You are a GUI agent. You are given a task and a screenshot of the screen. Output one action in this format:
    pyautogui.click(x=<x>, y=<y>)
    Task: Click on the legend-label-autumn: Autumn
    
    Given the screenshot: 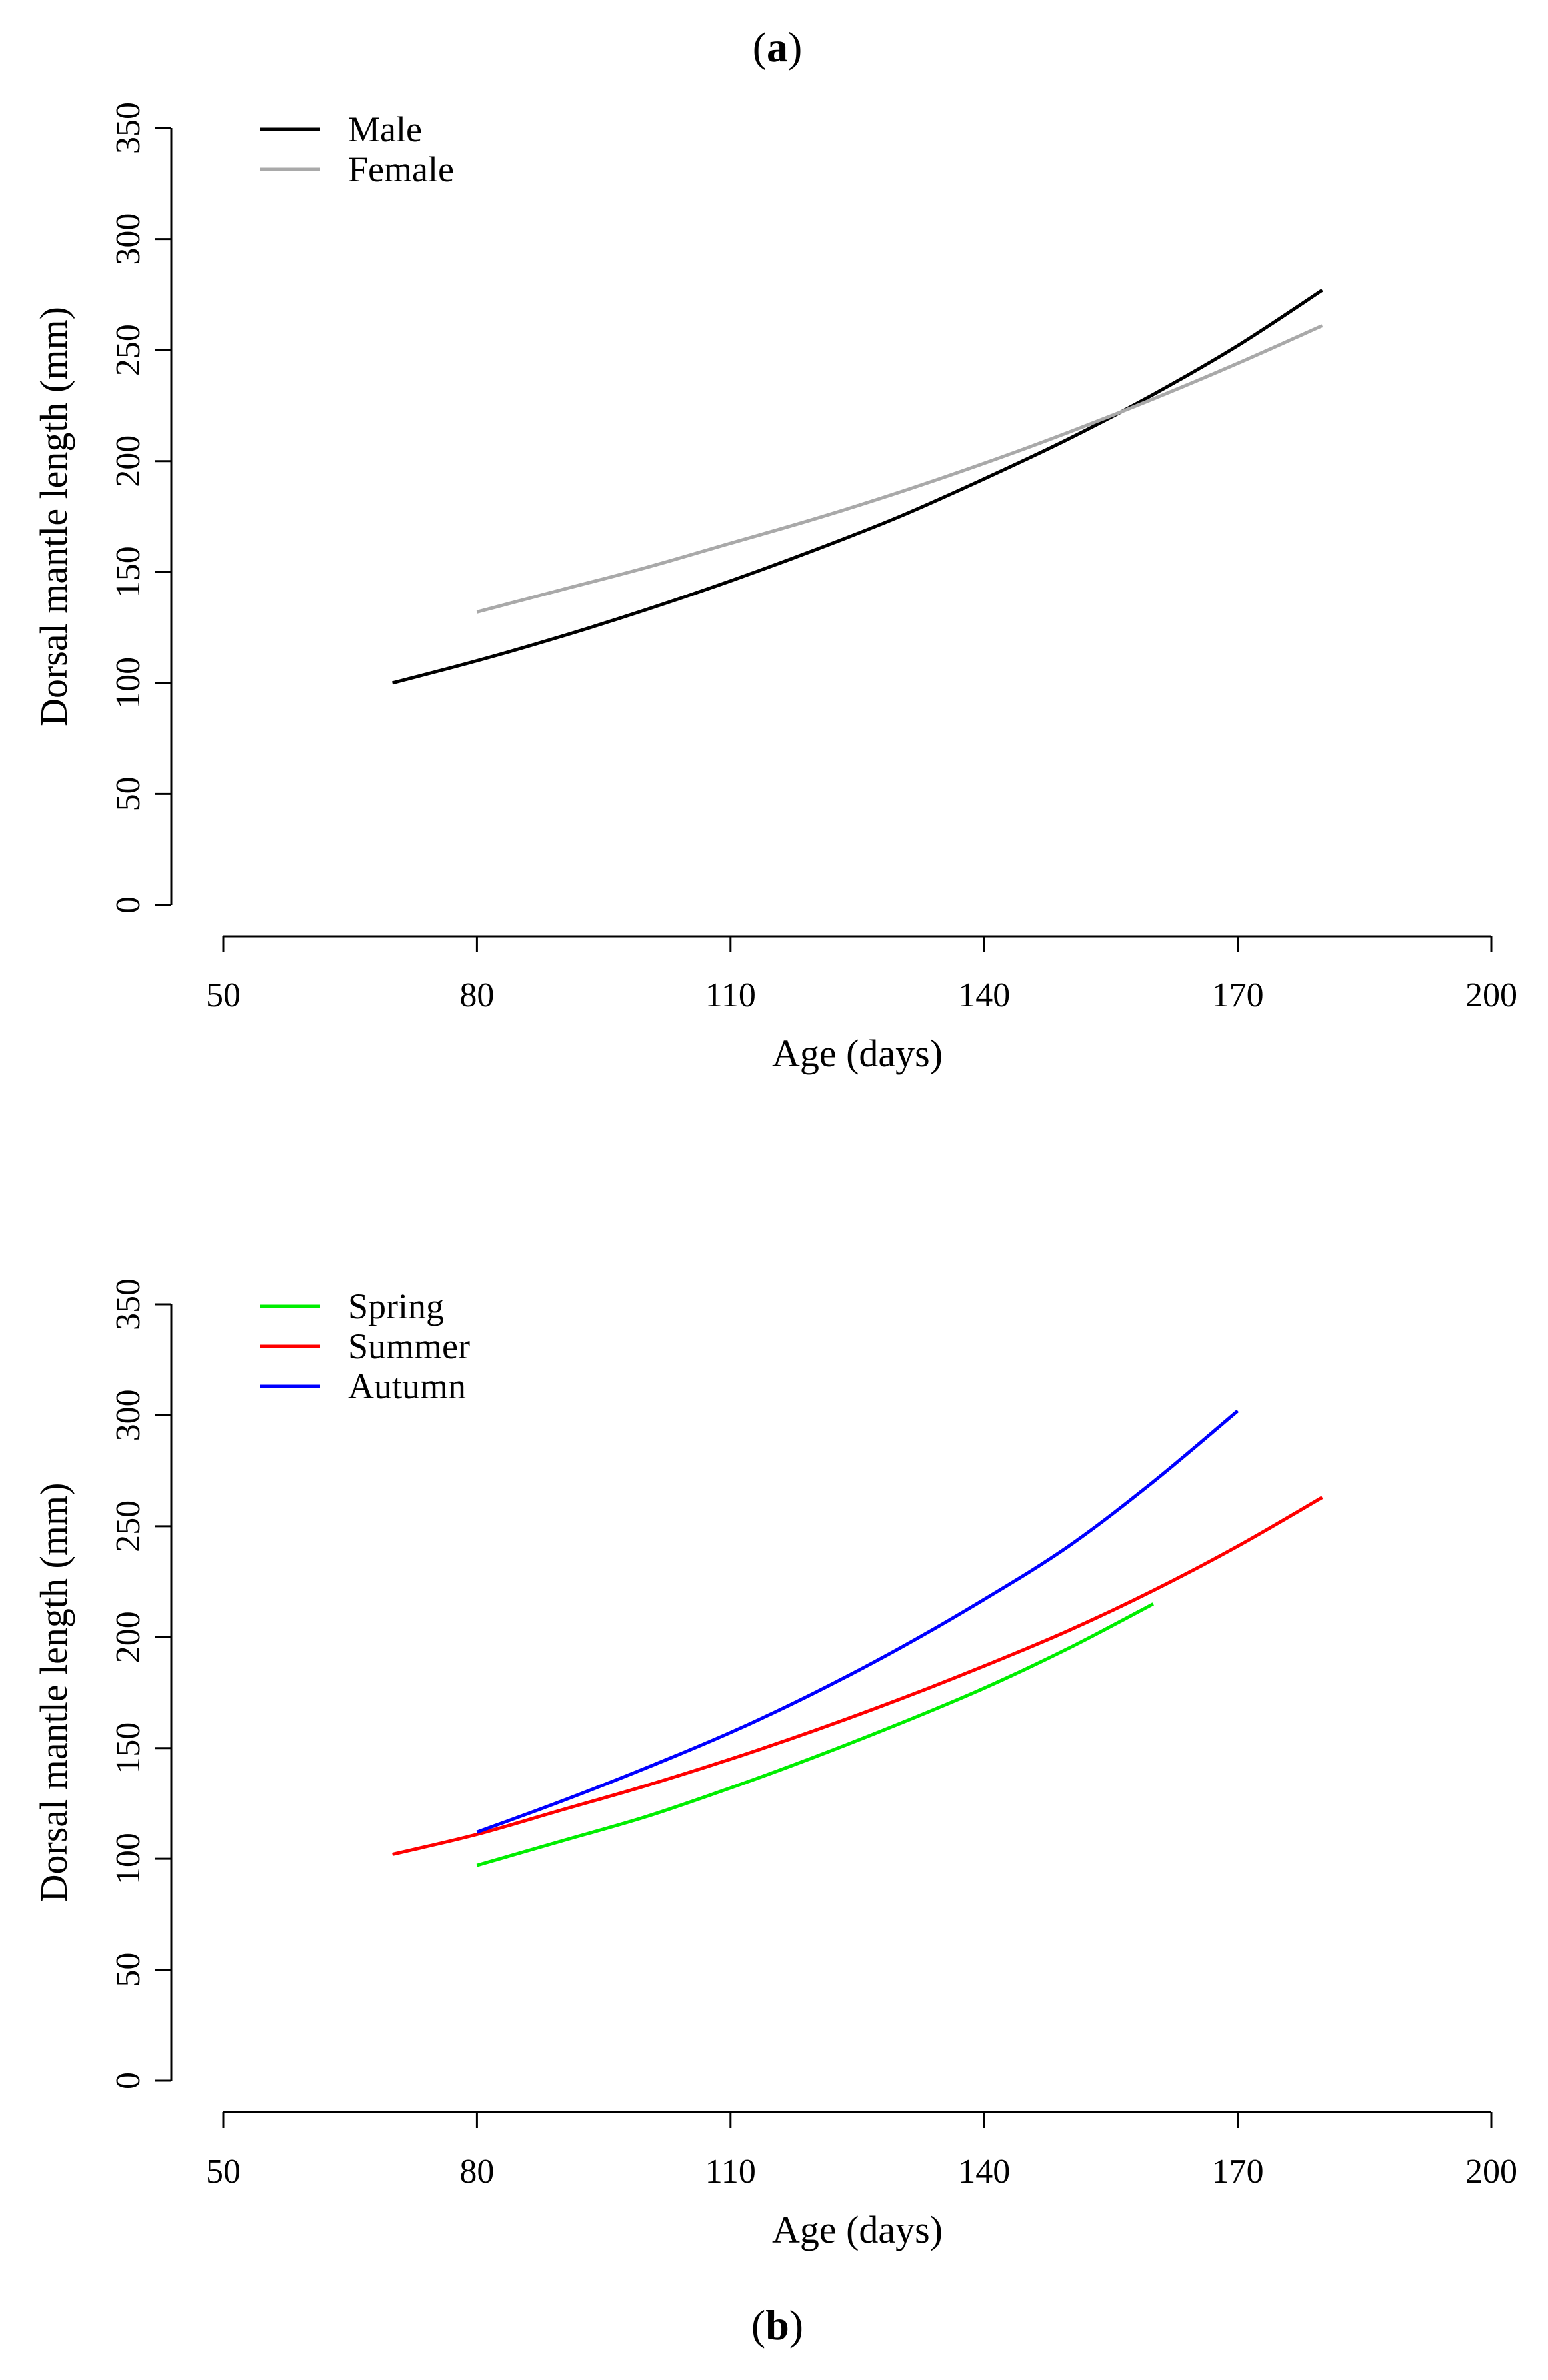 What is the action you would take?
    pyautogui.click(x=407, y=1386)
    